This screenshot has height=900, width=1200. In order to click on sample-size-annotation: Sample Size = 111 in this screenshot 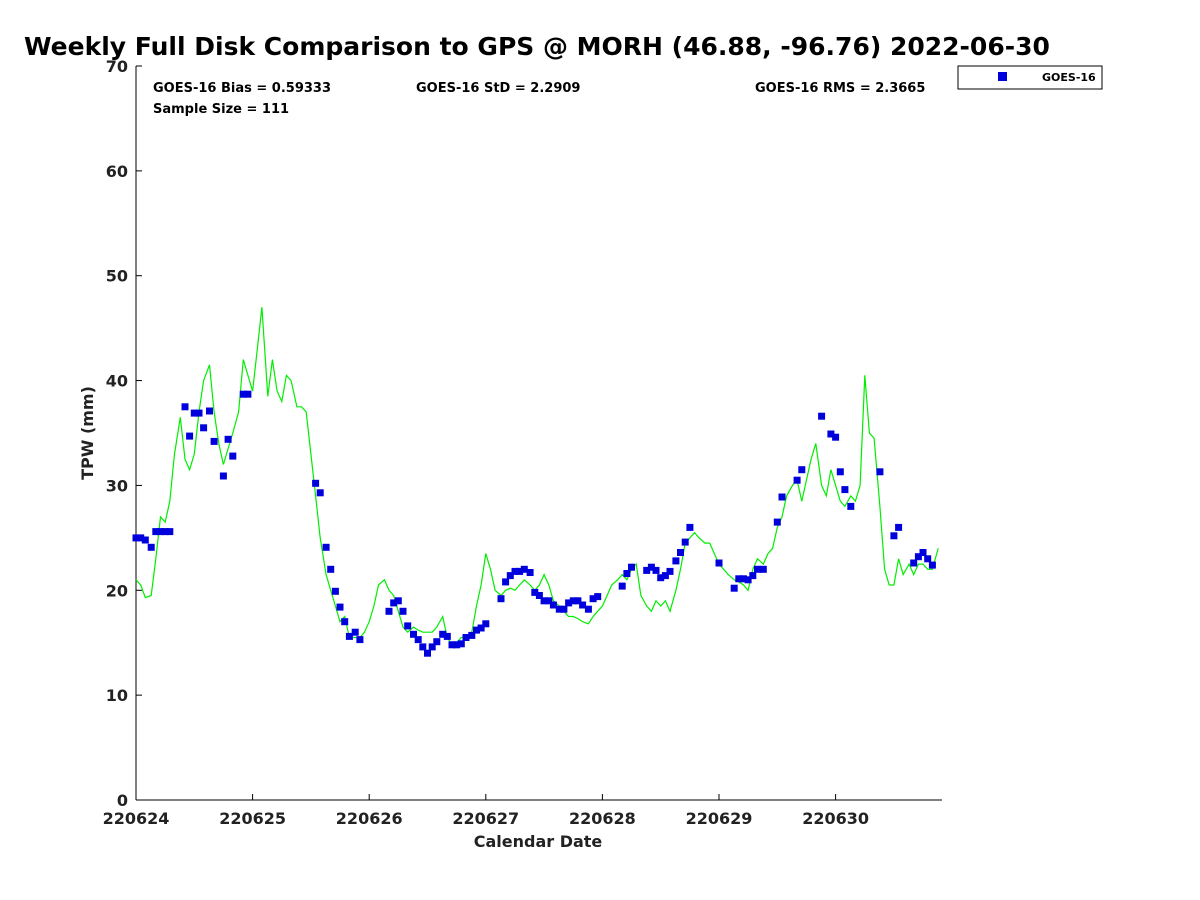, I will do `click(221, 109)`.